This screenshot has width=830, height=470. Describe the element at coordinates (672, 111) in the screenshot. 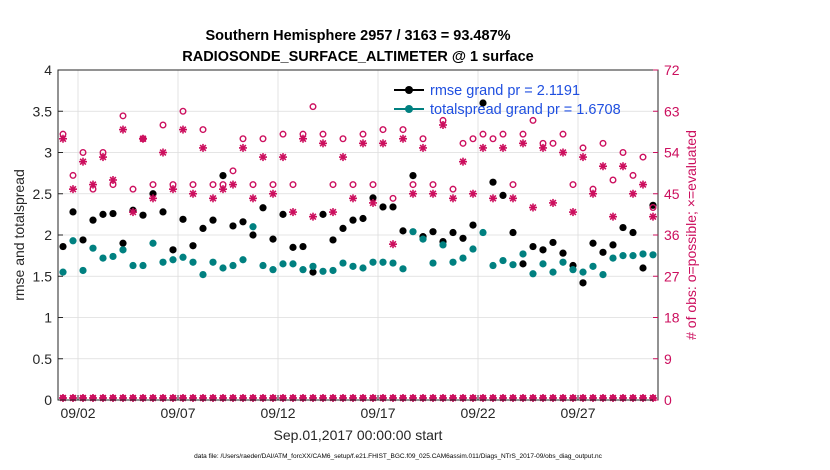

I see `y-right-tick-label: 63` at that location.